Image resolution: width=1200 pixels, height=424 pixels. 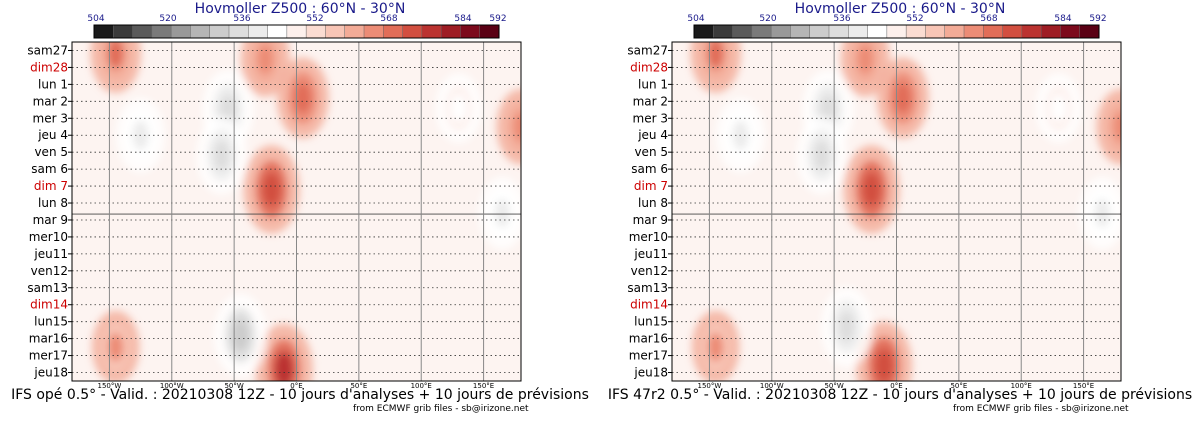 I want to click on colorbar-label: 536, so click(x=241, y=19).